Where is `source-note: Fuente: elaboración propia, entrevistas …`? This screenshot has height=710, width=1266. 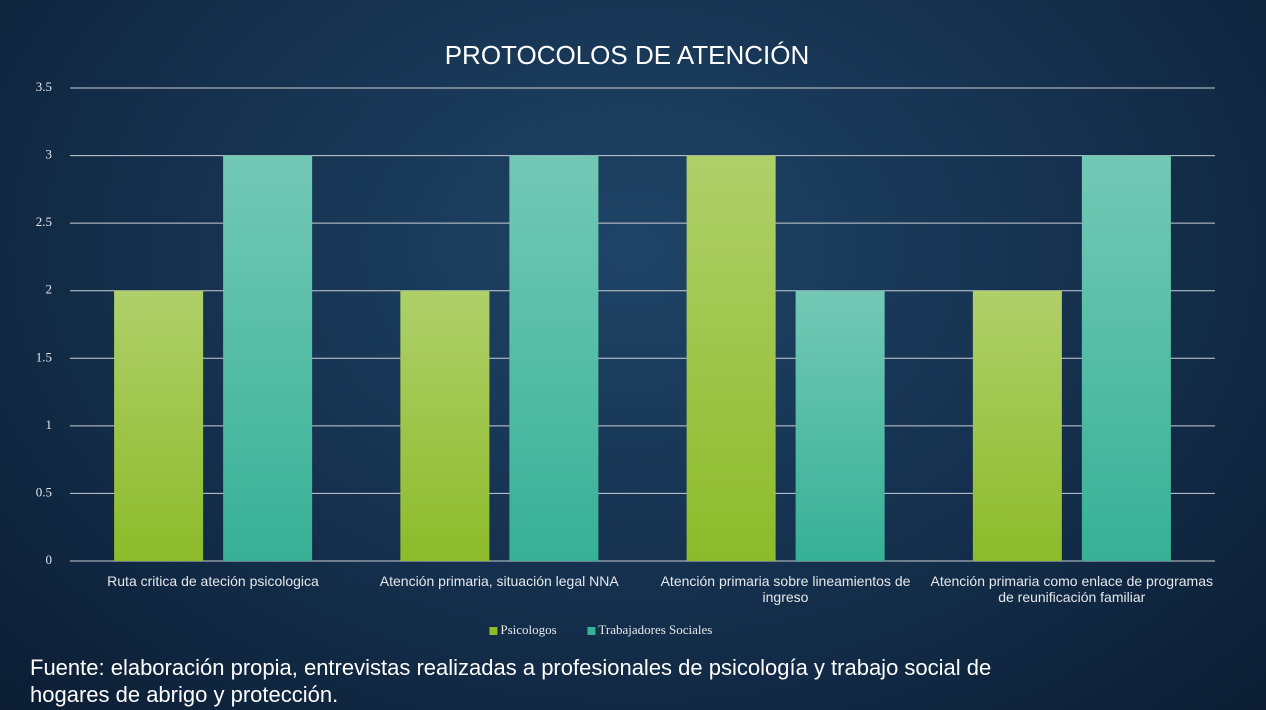 source-note: Fuente: elaboración propia, entrevistas … is located at coordinates (511, 681).